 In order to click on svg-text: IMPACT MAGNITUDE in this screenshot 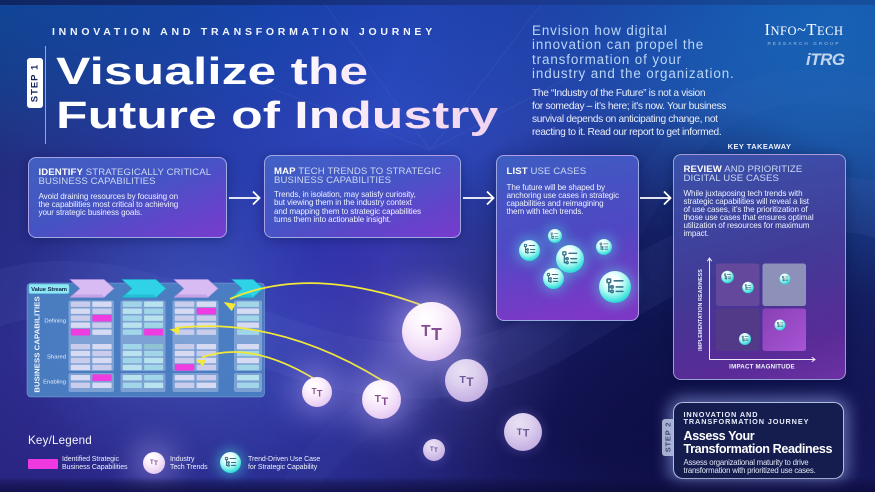, I will do `click(762, 367)`.